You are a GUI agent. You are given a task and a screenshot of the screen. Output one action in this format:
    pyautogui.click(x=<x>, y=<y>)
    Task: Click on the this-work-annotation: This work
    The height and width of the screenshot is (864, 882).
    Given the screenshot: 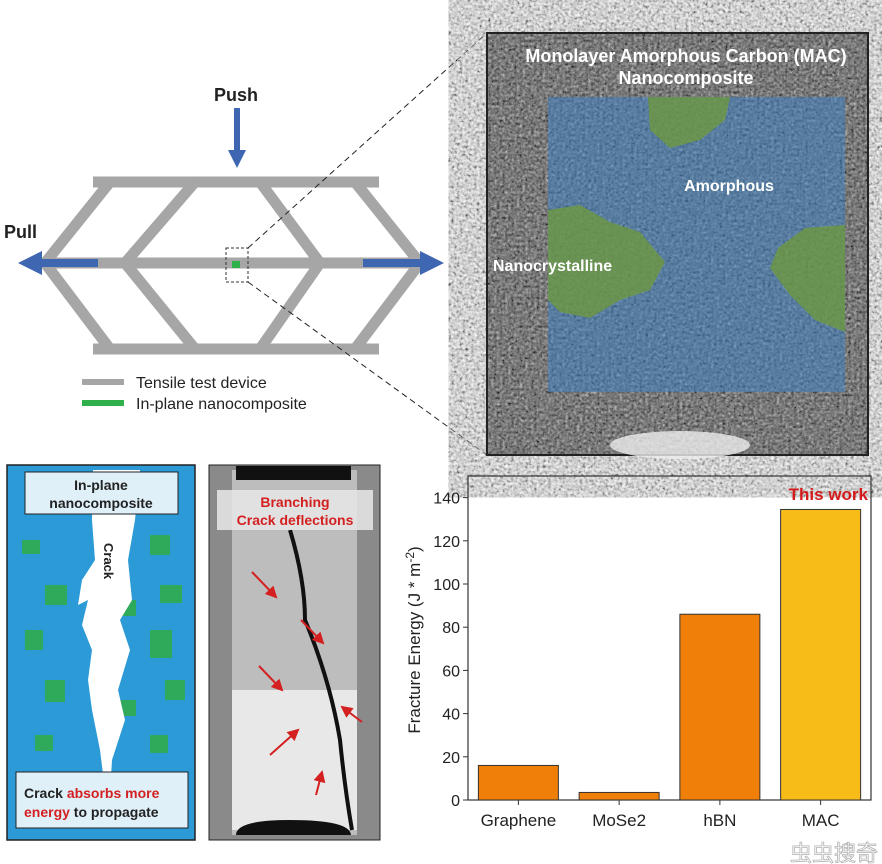 What is the action you would take?
    pyautogui.click(x=829, y=494)
    